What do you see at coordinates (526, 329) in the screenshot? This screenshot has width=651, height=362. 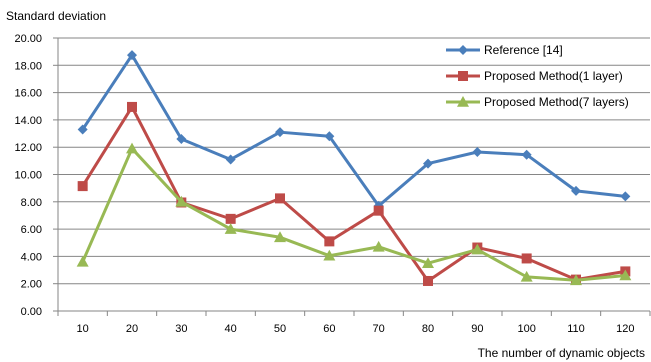 I see `x-tick-label: 100` at bounding box center [526, 329].